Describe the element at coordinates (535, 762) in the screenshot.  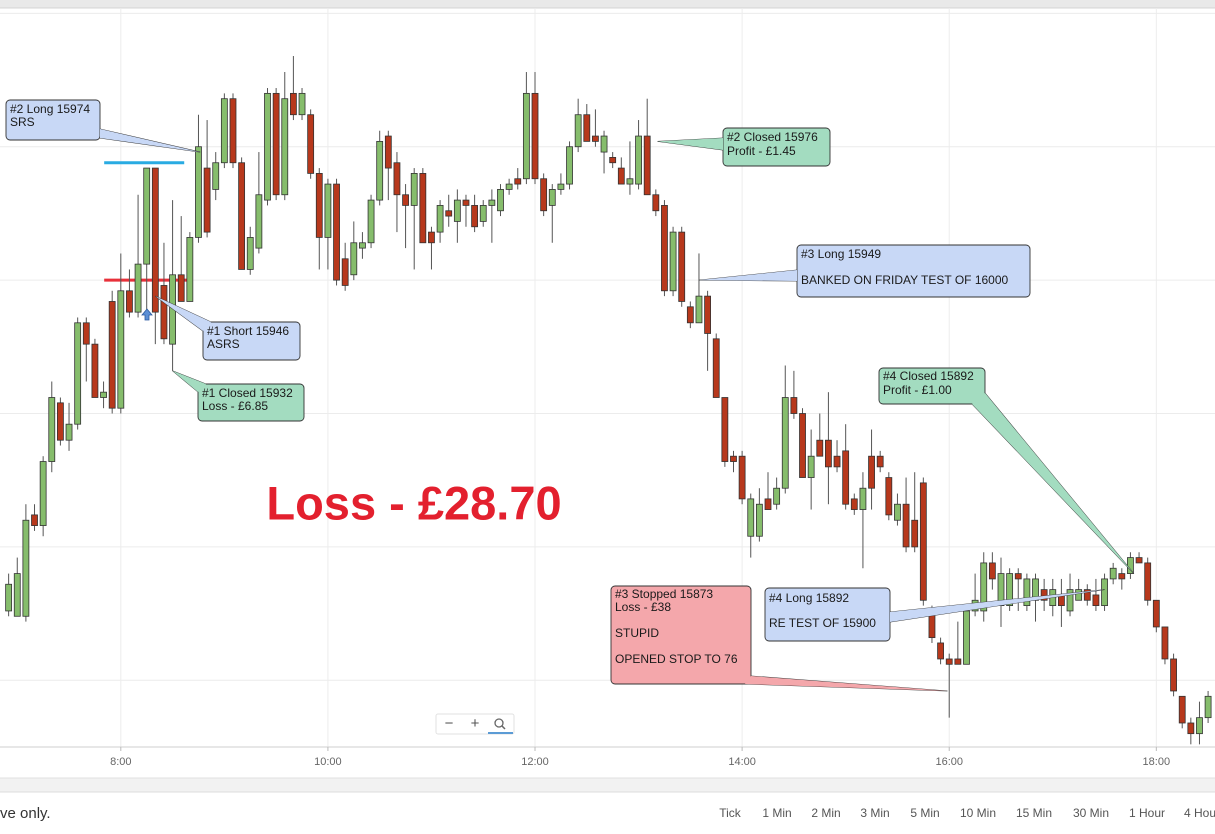
I see `x-tick-label: 12:00` at that location.